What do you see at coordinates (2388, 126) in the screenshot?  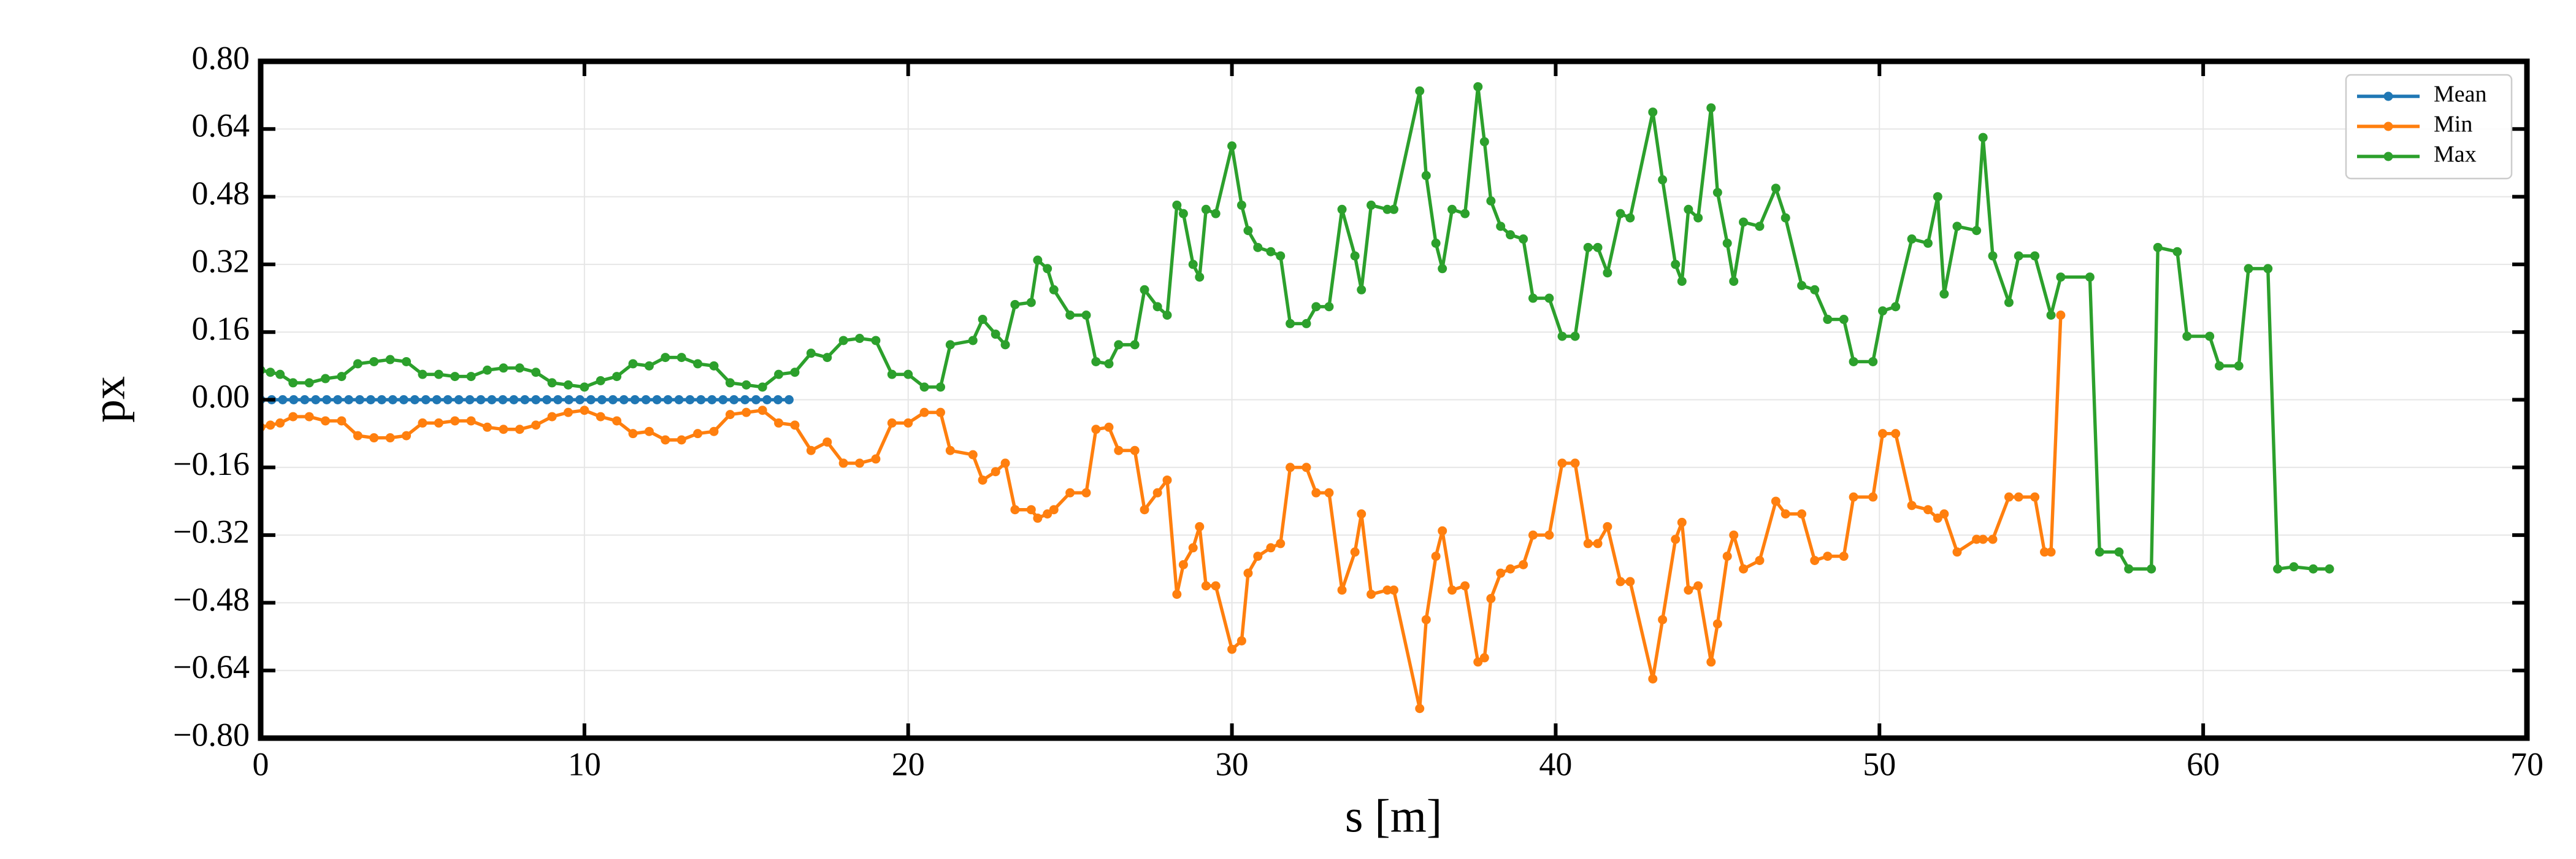 I see `legend-marker` at bounding box center [2388, 126].